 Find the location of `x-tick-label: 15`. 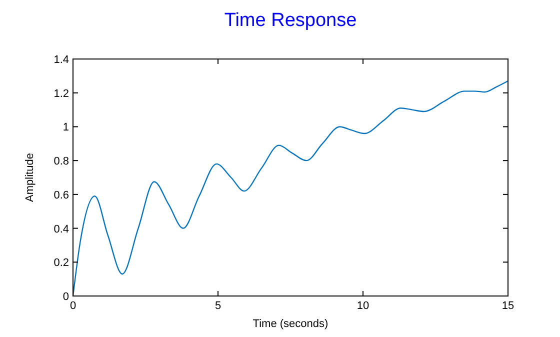

x-tick-label: 15 is located at coordinates (508, 306).